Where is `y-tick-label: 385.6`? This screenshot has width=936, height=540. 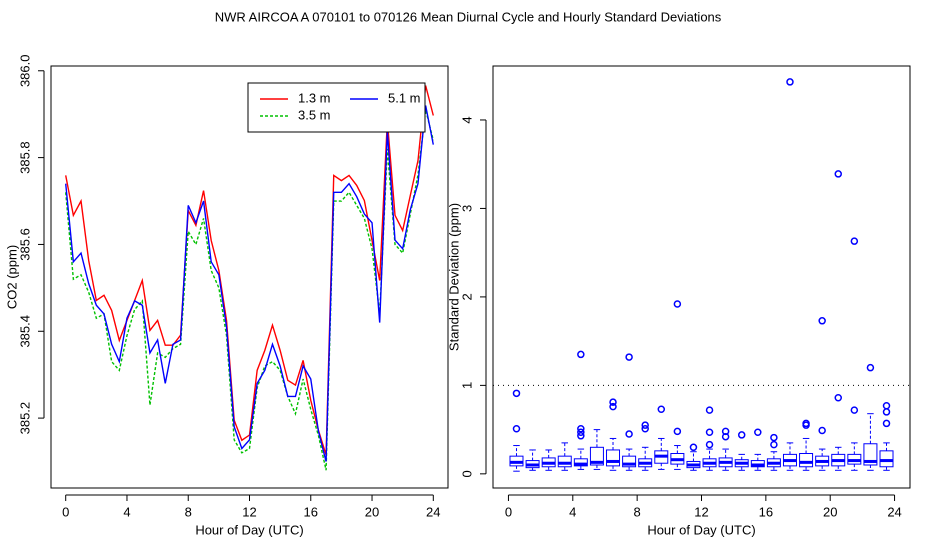
y-tick-label: 385.6 is located at coordinates (24, 244).